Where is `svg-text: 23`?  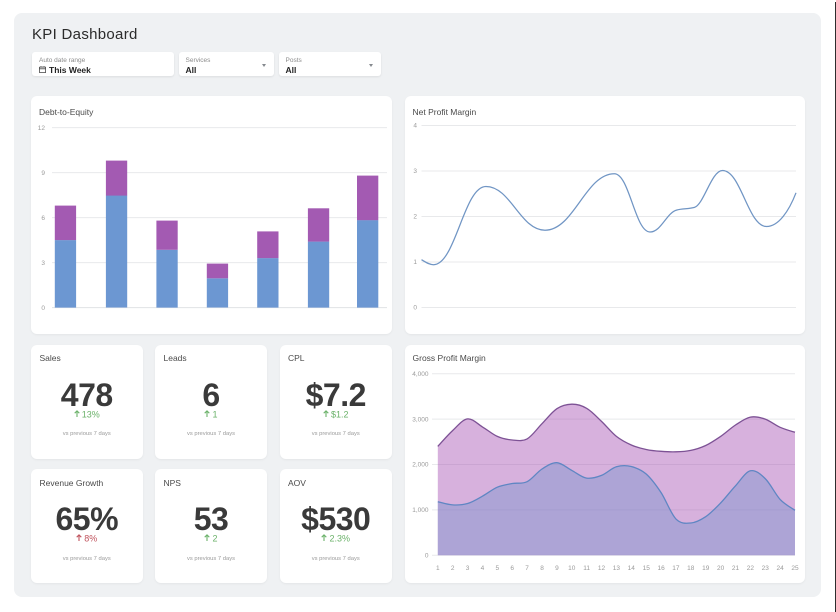
svg-text: 23 is located at coordinates (765, 568).